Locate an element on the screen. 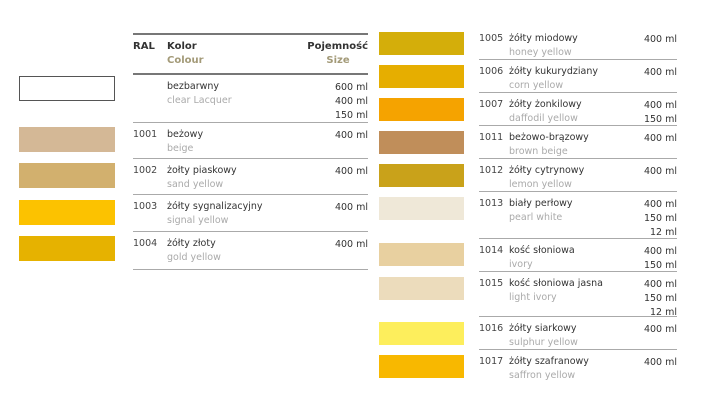 The height and width of the screenshot is (406, 720). color-name-pl: beżowy is located at coordinates (185, 134).